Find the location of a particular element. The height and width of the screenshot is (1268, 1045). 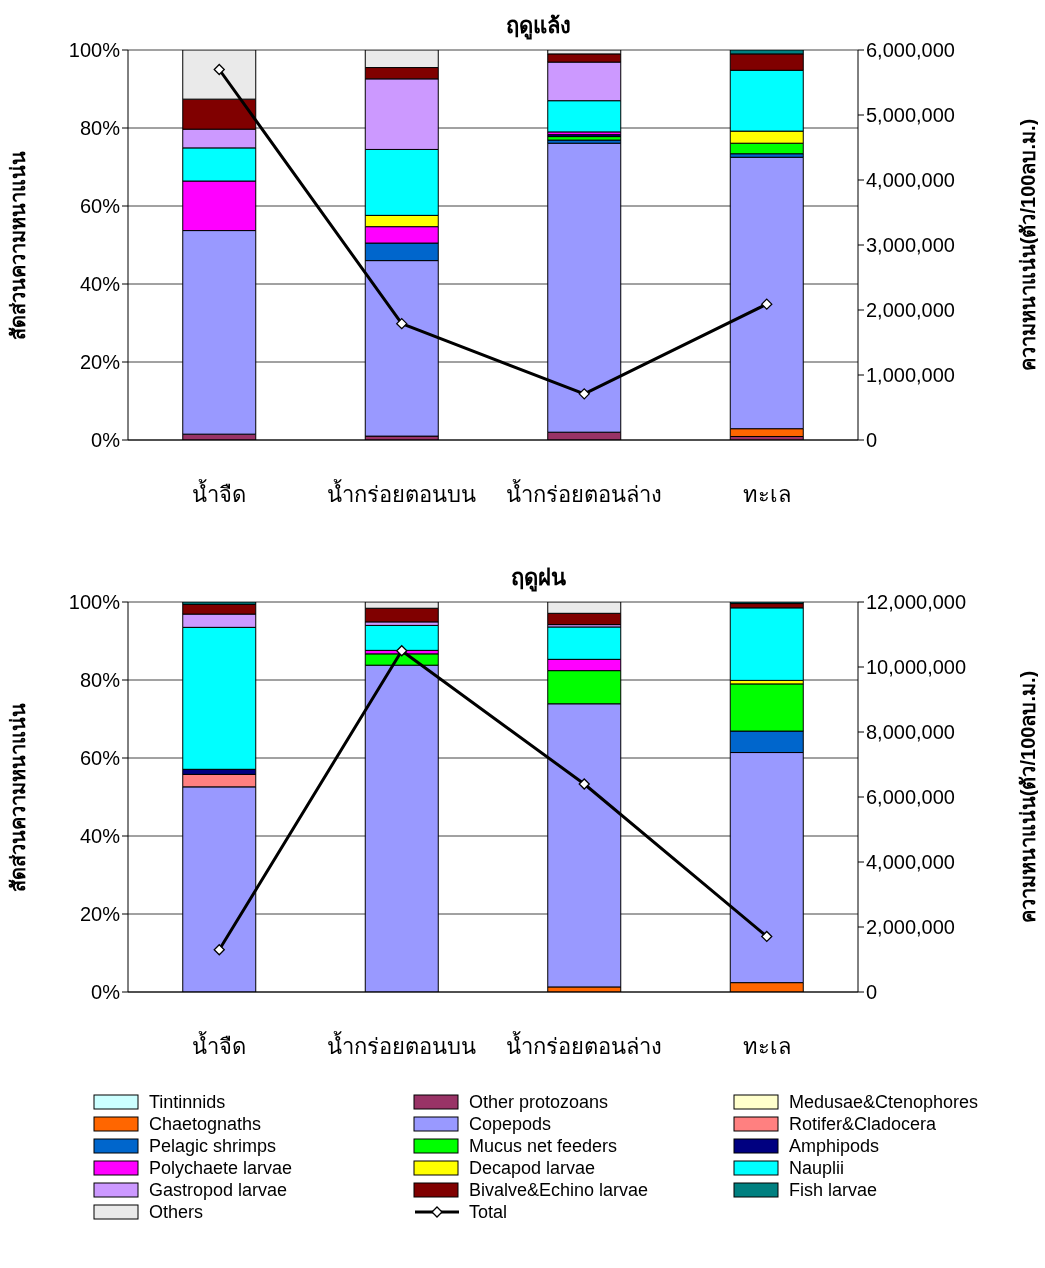

legend-label: Chaetognaths is located at coordinates (205, 1124).